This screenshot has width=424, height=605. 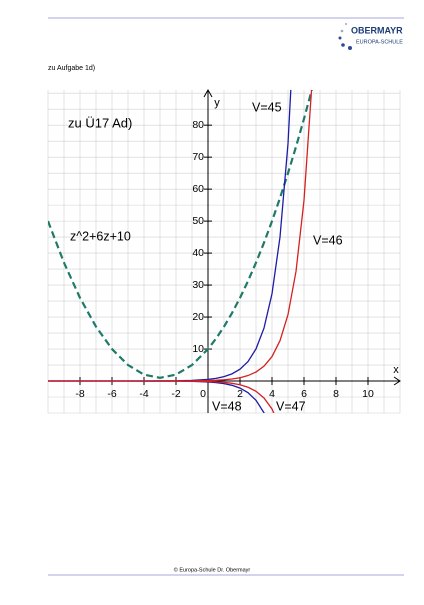 What do you see at coordinates (377, 30) in the screenshot?
I see `logo-title: OBERMAYR` at bounding box center [377, 30].